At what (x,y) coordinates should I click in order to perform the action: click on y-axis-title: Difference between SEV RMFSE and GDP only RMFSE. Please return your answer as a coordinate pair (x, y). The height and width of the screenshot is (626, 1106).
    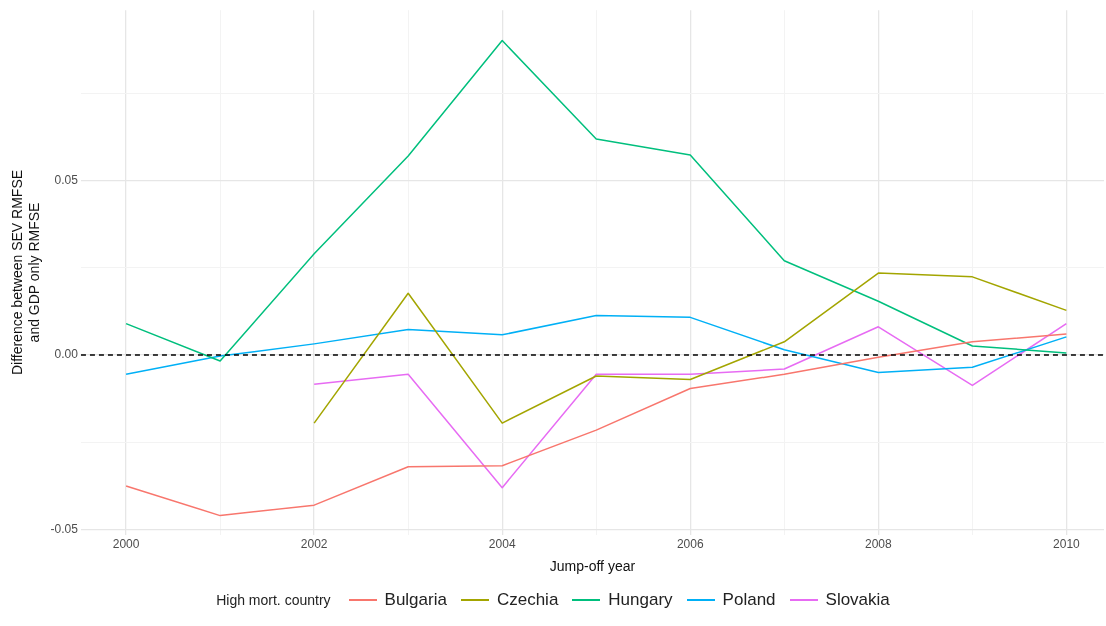
    Looking at the image, I should click on (26, 272).